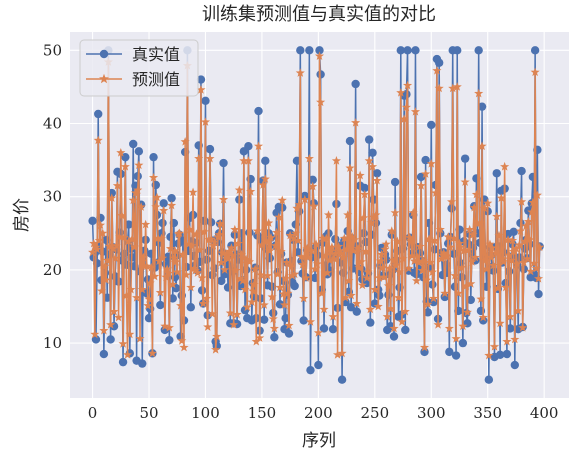  I want to click on legend-label-true: 真实值, so click(156, 54).